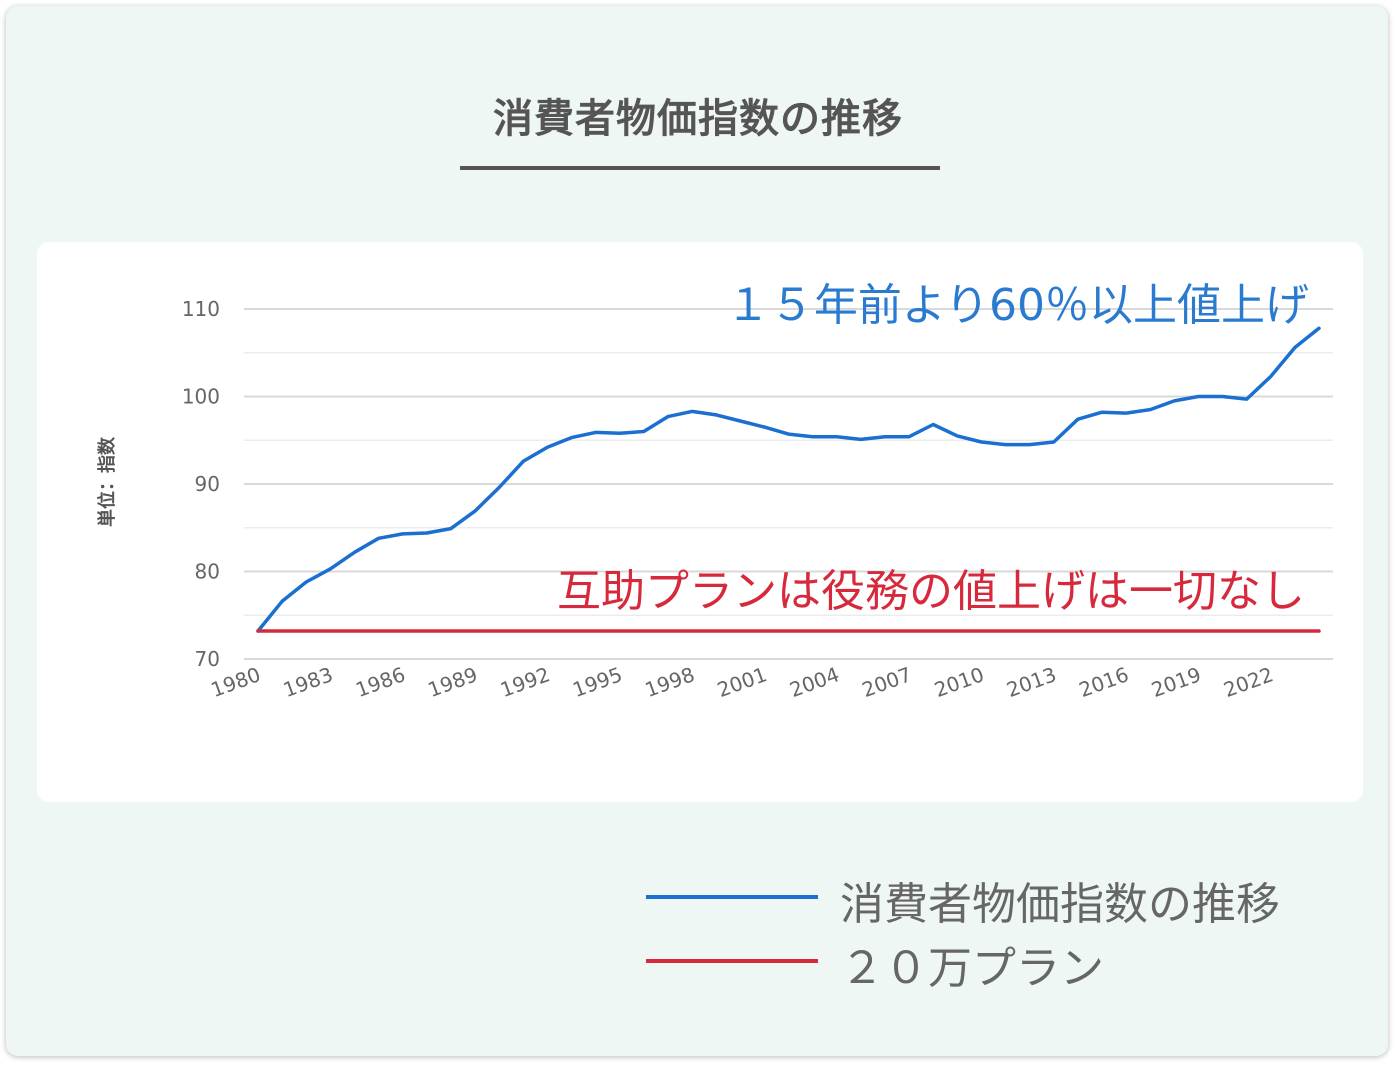 The image size is (1396, 1068). I want to click on x-tick-label-1992: 1992, so click(525, 682).